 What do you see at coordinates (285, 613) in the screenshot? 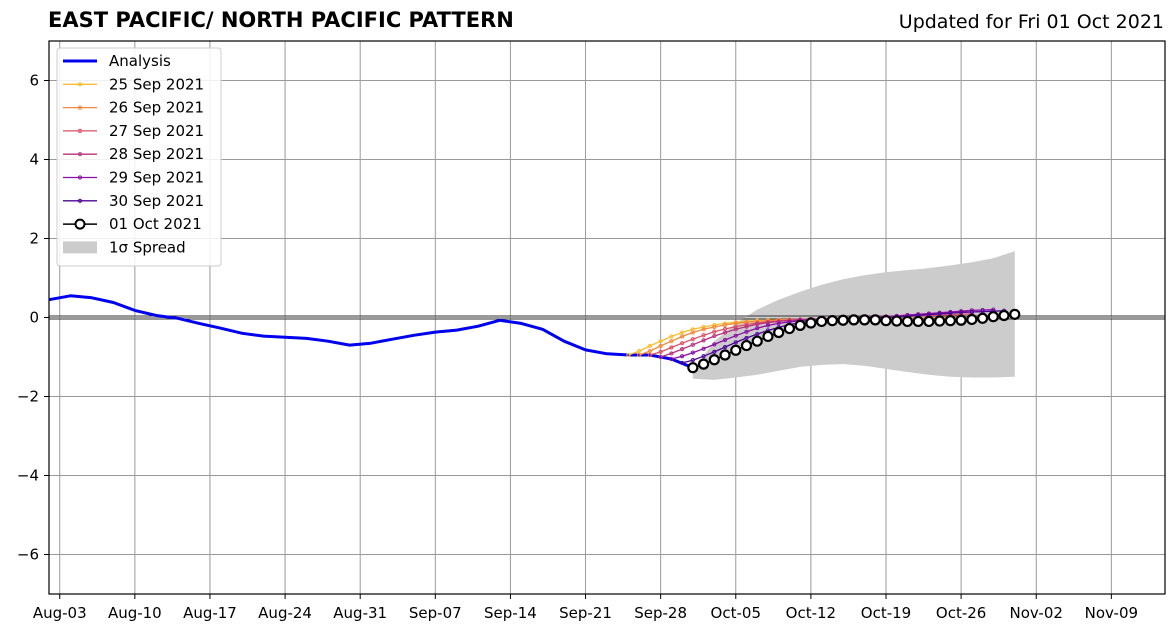
I see `x-tick-label: Aug-24` at bounding box center [285, 613].